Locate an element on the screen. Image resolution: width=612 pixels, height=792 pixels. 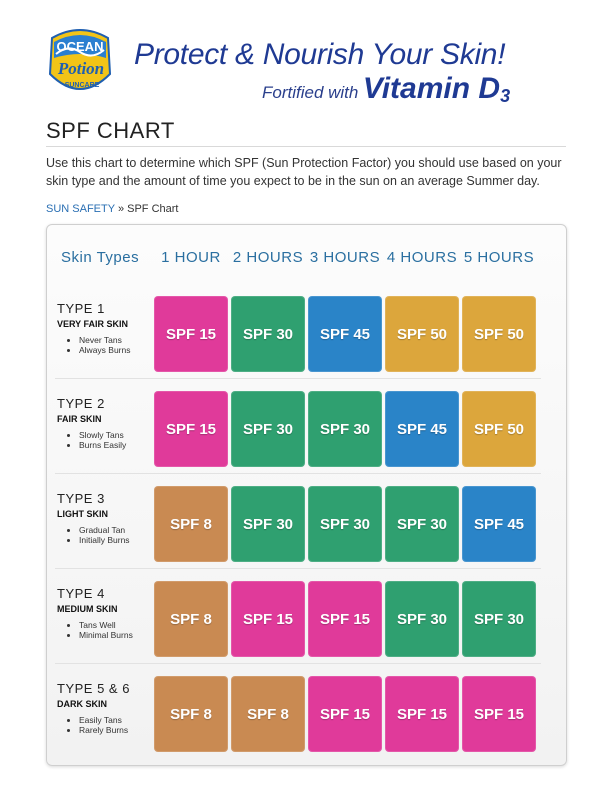
skin-notes-list: Tans WellMinimal Burns is located at coordinates (107, 630).